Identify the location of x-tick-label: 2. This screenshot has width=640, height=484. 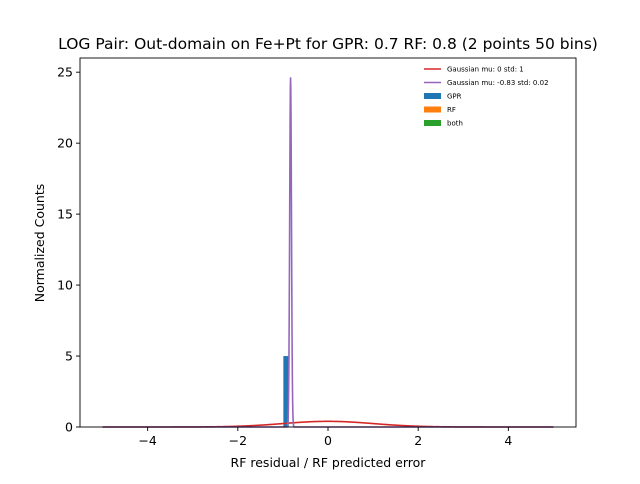
(418, 440).